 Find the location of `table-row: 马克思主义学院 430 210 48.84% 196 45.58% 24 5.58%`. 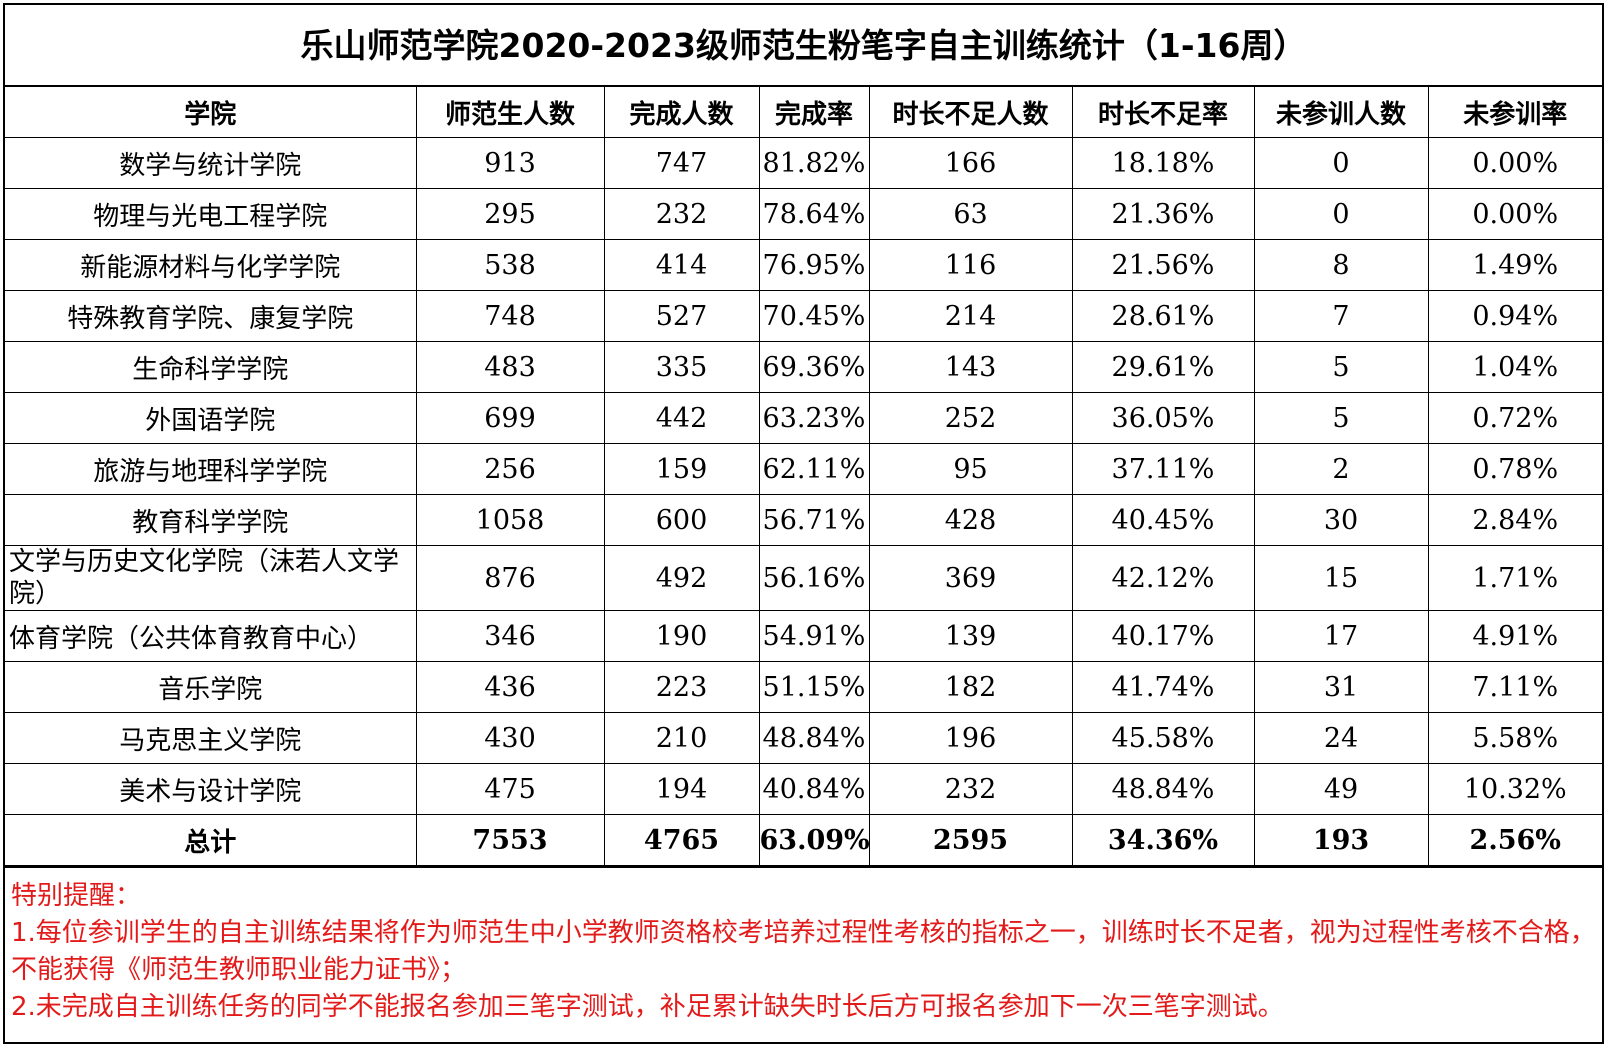

table-row: 马克思主义学院 430 210 48.84% 196 45.58% 24 5.58% is located at coordinates (803, 738).